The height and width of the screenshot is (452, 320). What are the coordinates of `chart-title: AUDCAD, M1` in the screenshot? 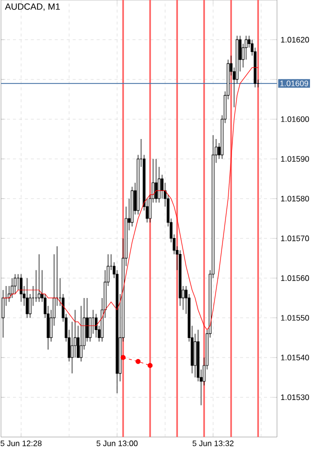 It's located at (32, 7).